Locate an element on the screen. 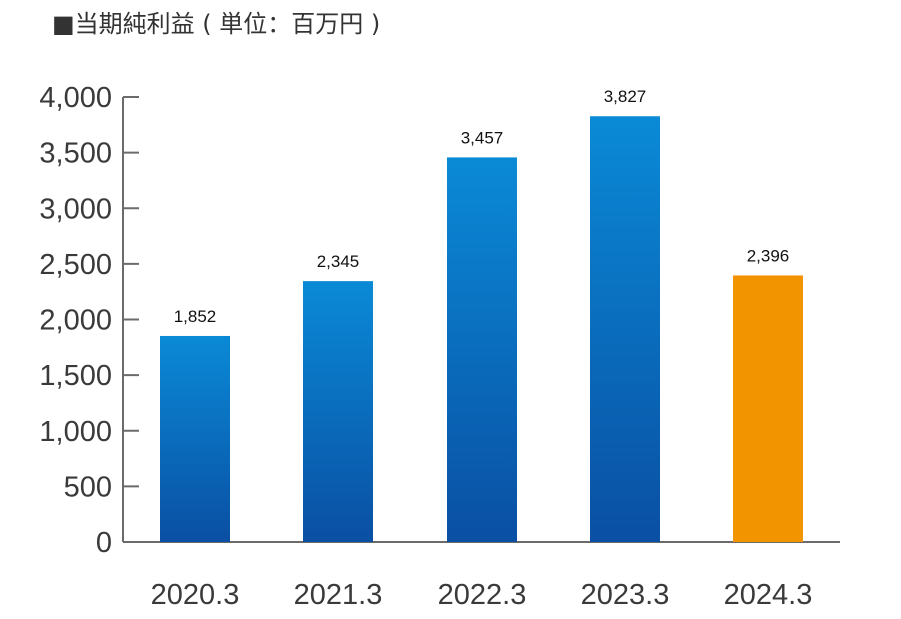 The height and width of the screenshot is (619, 901). y-tick-label: 0 is located at coordinates (104, 543).